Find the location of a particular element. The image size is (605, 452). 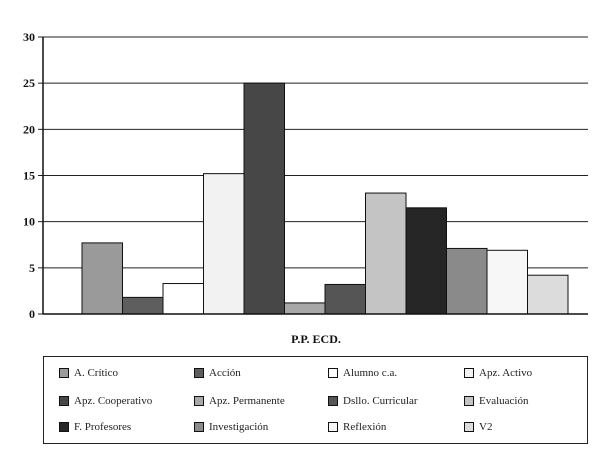

legend-item: V2 is located at coordinates (478, 427).